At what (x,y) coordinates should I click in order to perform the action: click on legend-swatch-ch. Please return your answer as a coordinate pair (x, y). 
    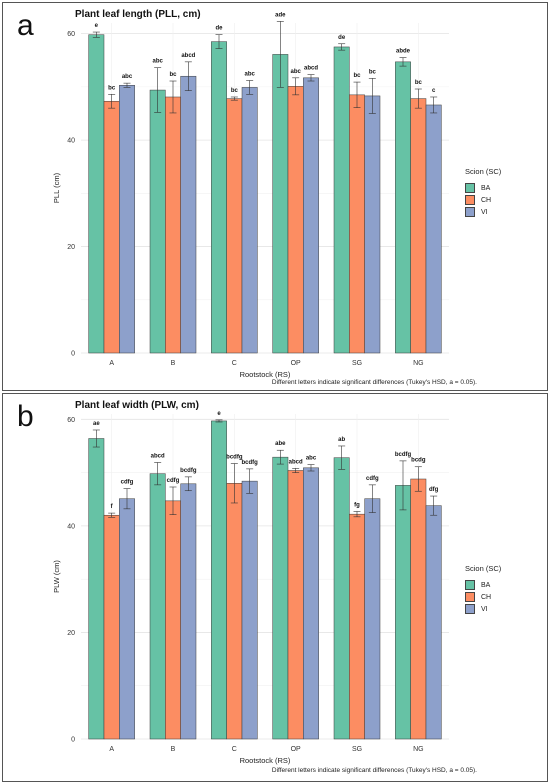
    Looking at the image, I should click on (470, 597).